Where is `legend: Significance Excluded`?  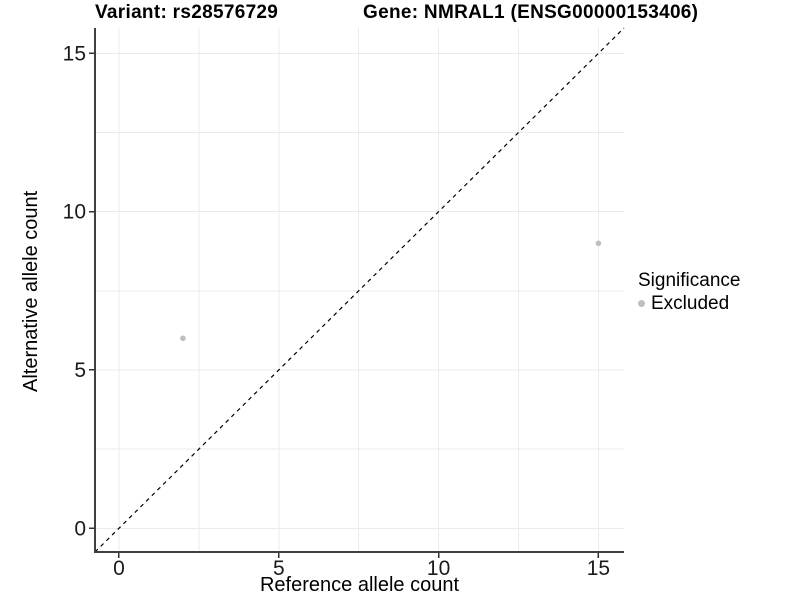 legend: Significance Excluded is located at coordinates (689, 292).